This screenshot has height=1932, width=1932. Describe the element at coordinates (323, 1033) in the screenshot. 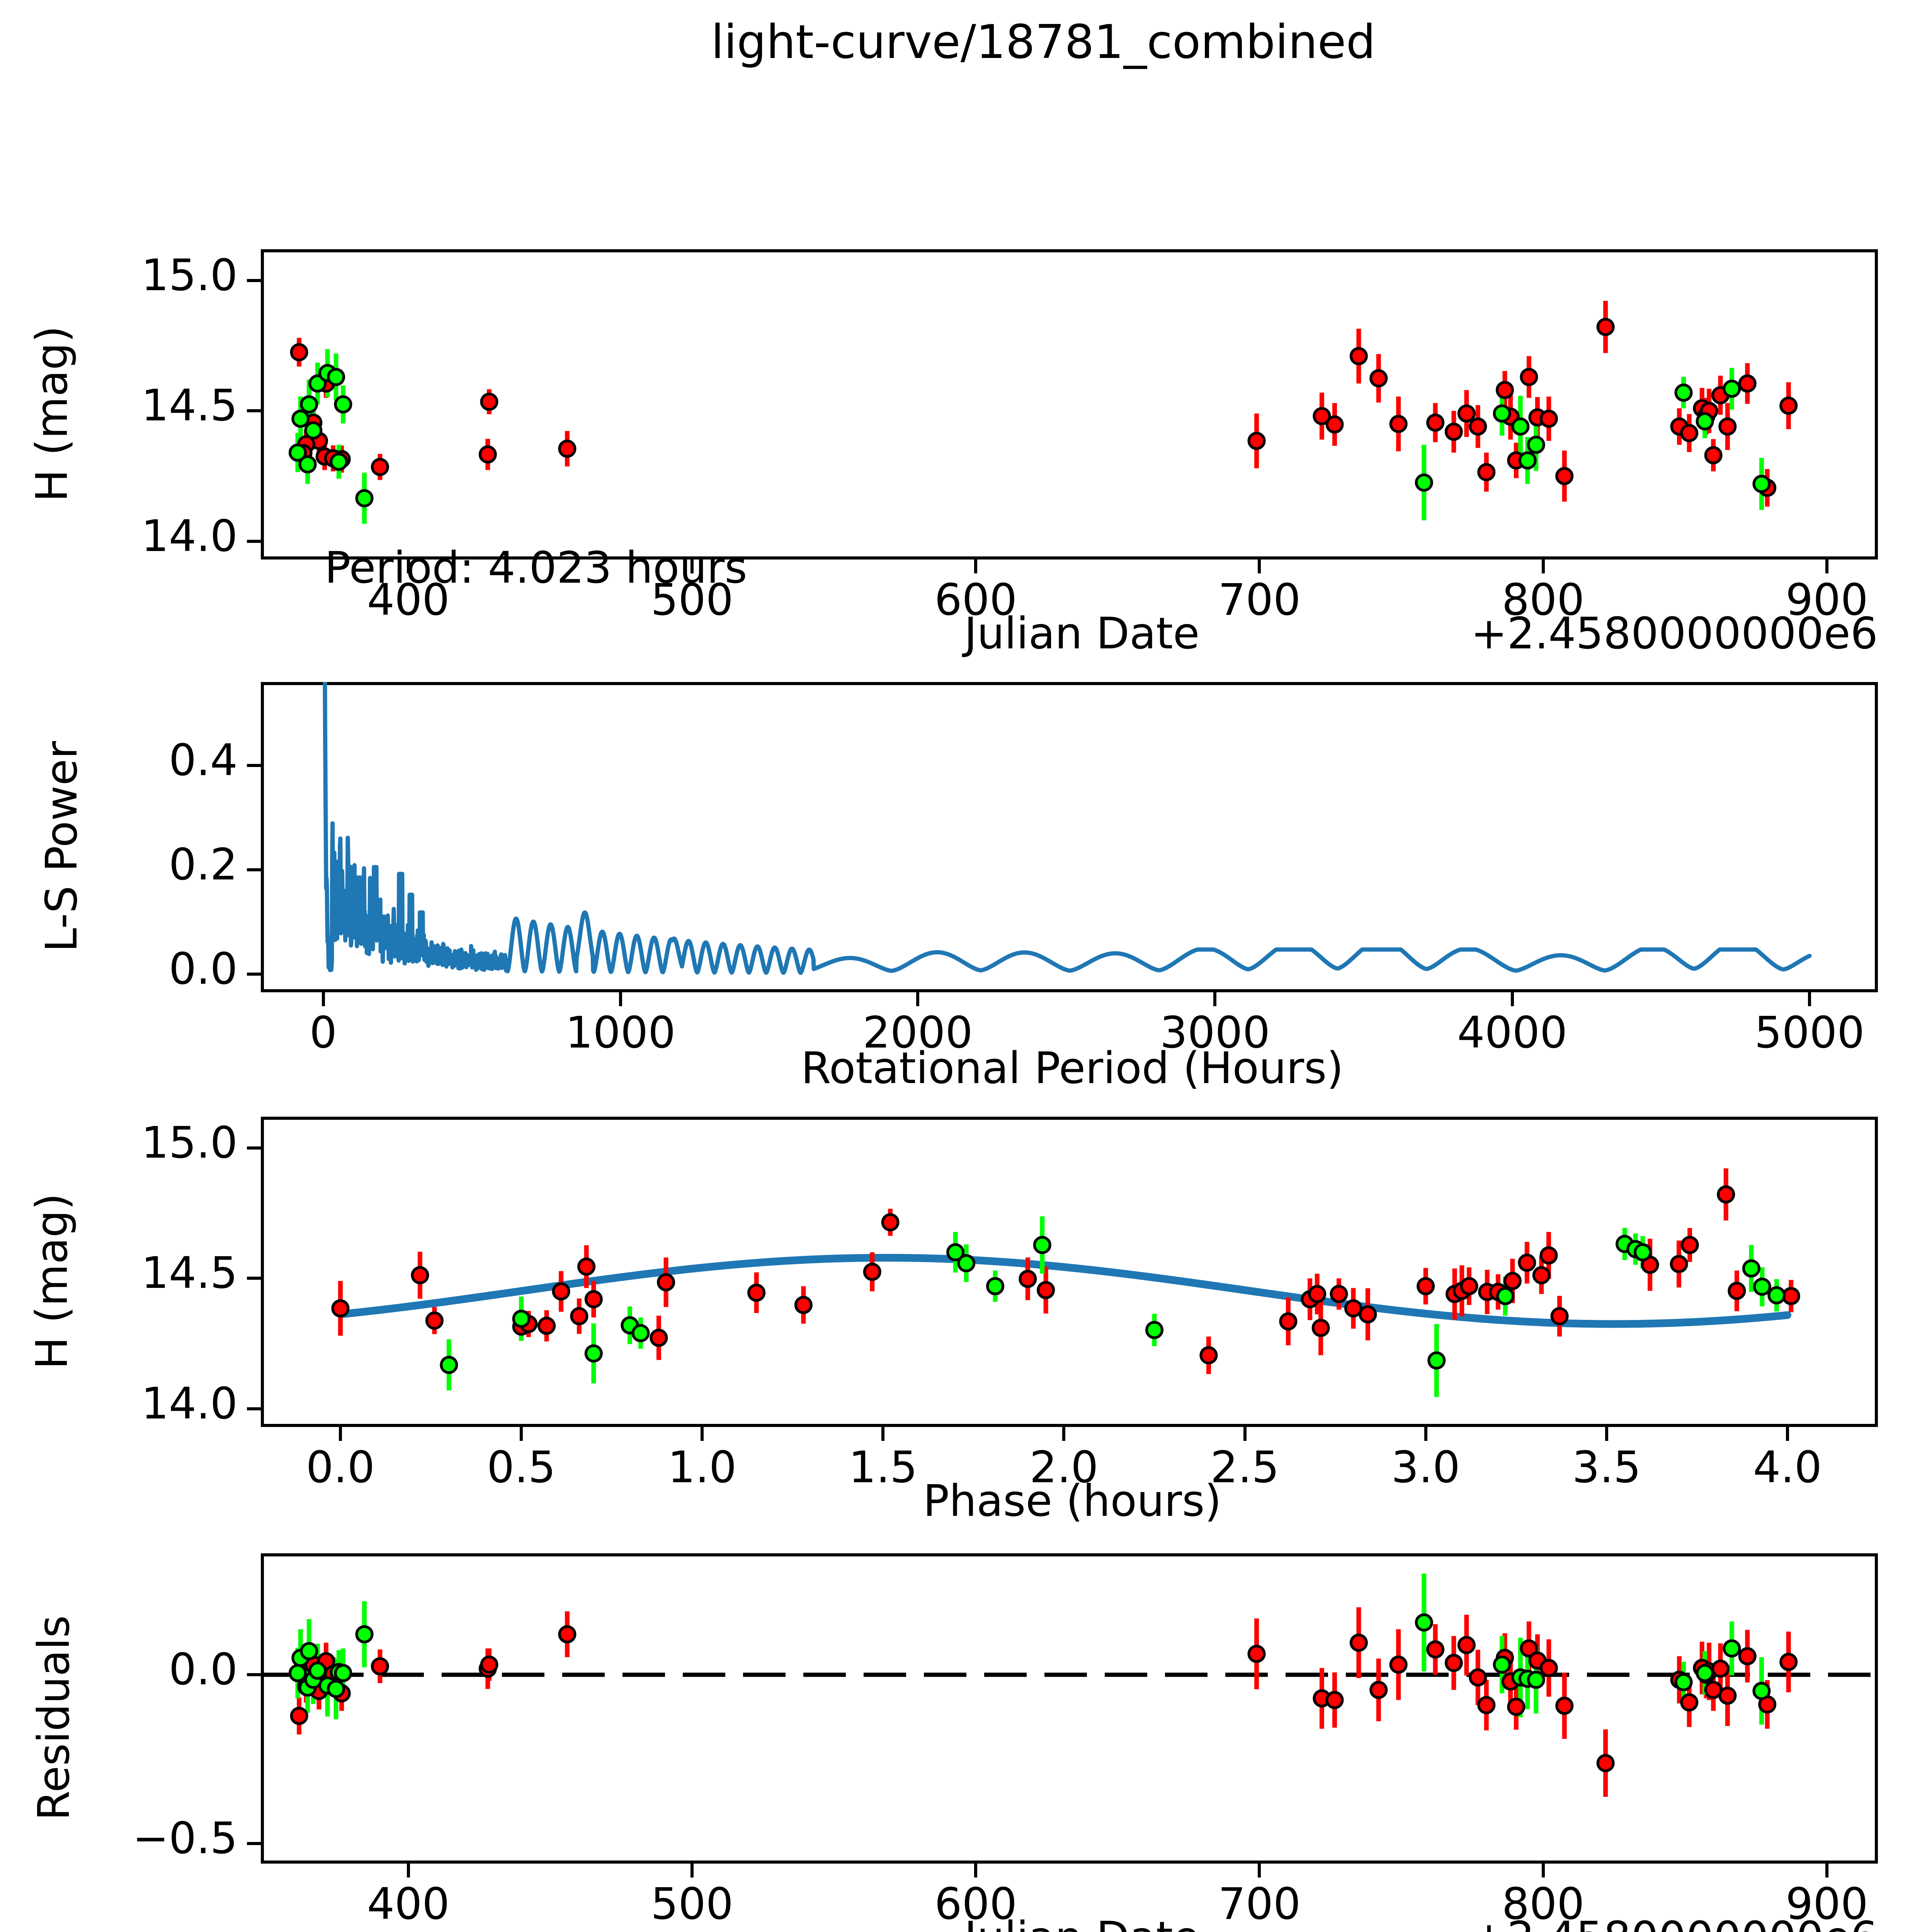

I see `x-tick-label: 0` at that location.